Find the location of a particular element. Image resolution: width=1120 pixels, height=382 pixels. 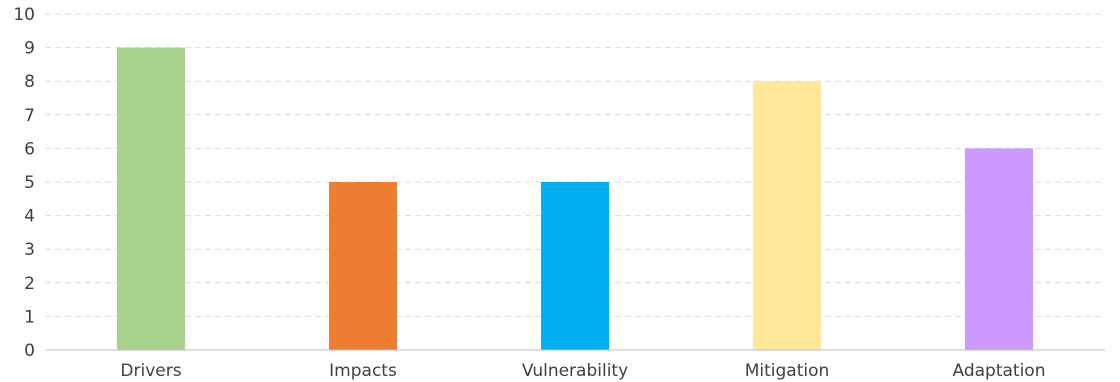

y-tick-label: 2 is located at coordinates (29, 284).